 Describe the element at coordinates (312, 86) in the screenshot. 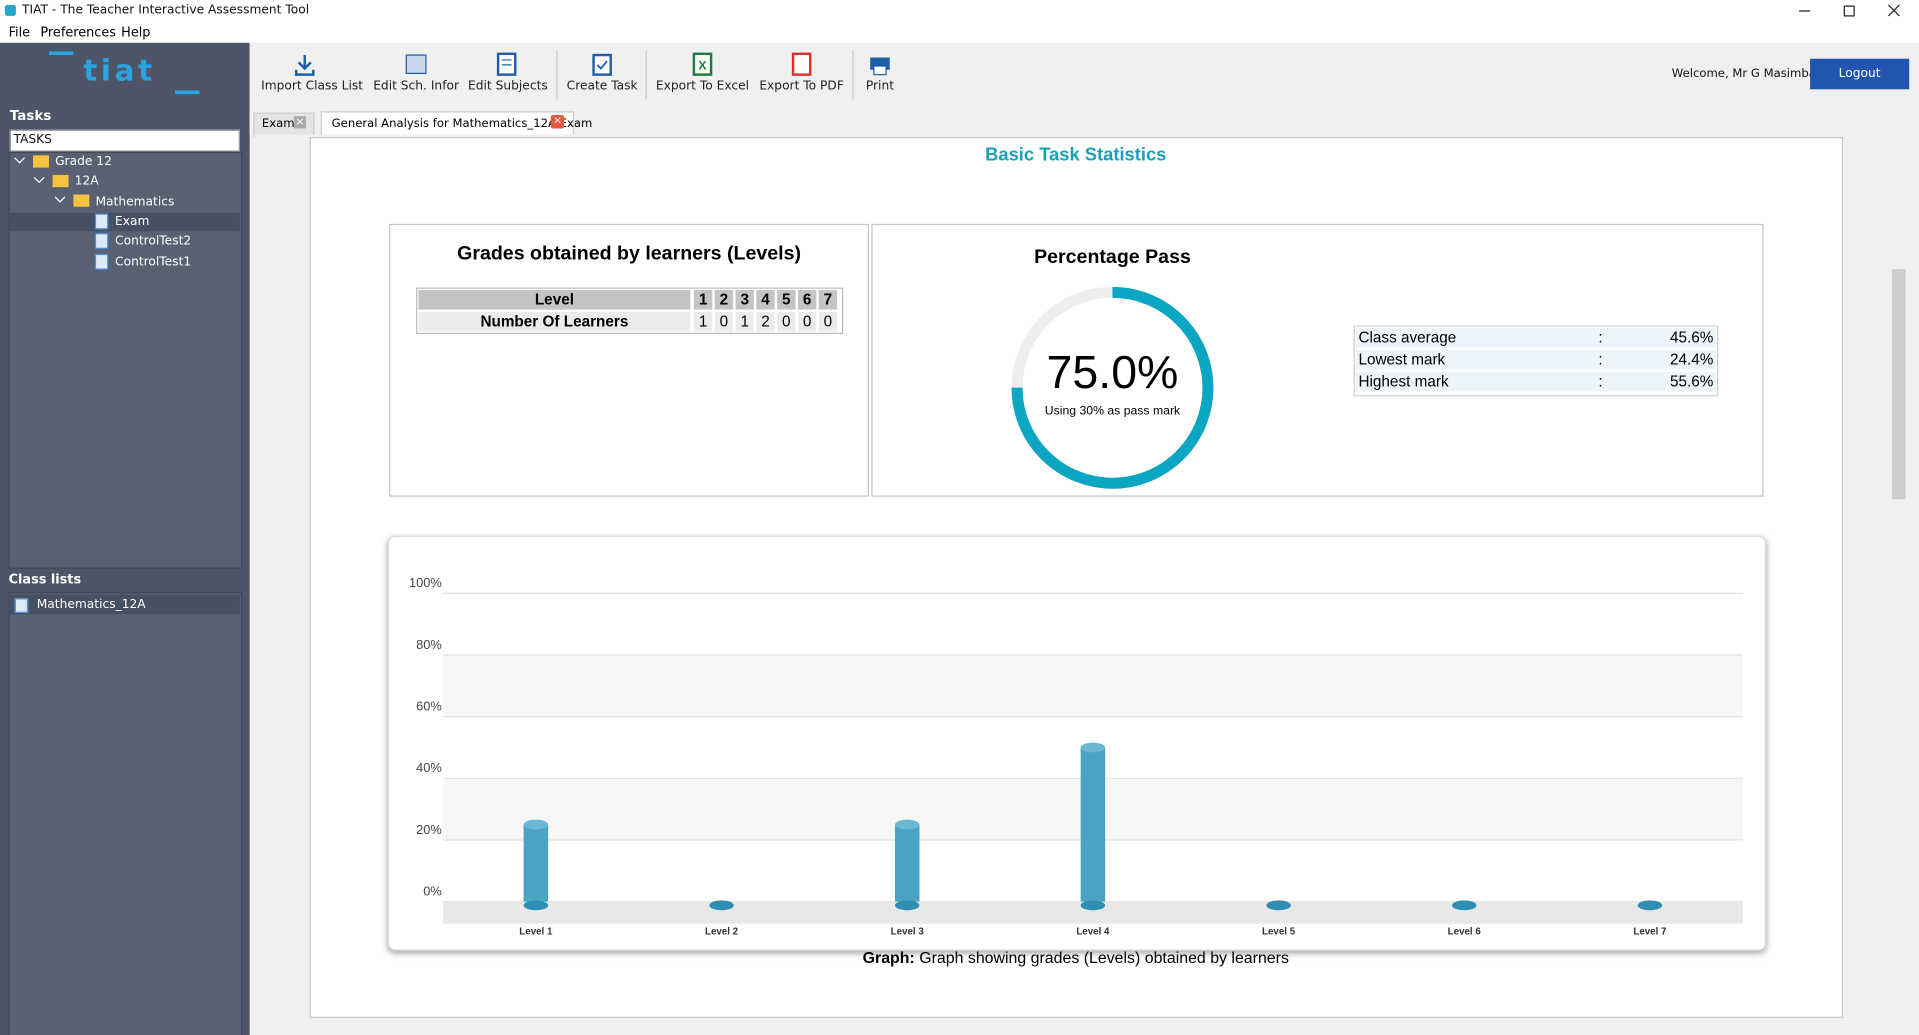

I see `toolbar-button: Import Class List` at that location.